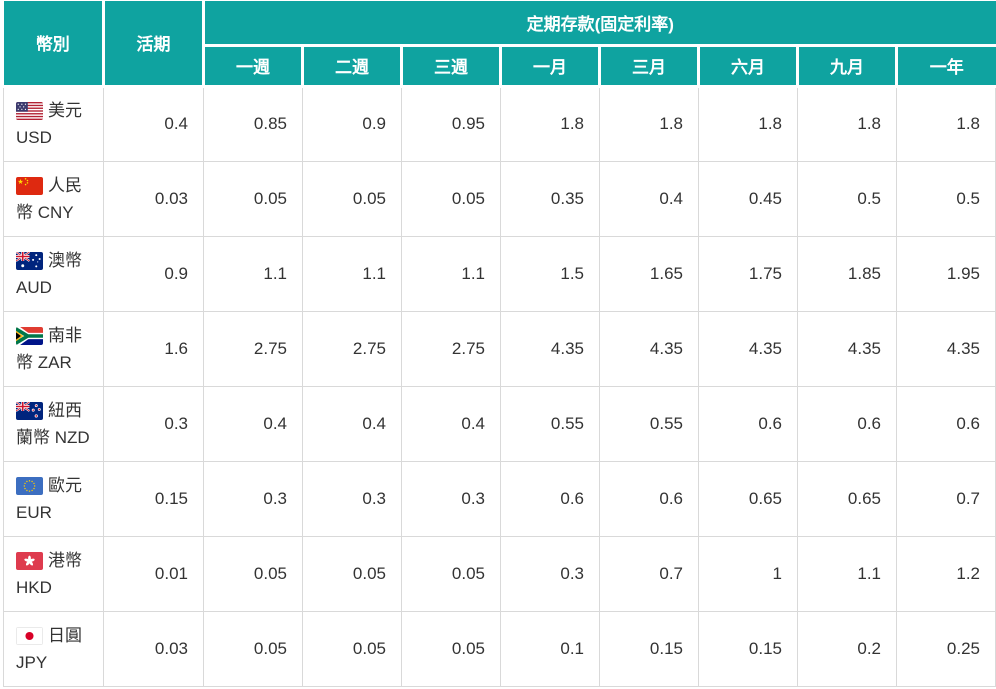 The image size is (996, 689). I want to click on rate-cell: 1.65, so click(649, 273).